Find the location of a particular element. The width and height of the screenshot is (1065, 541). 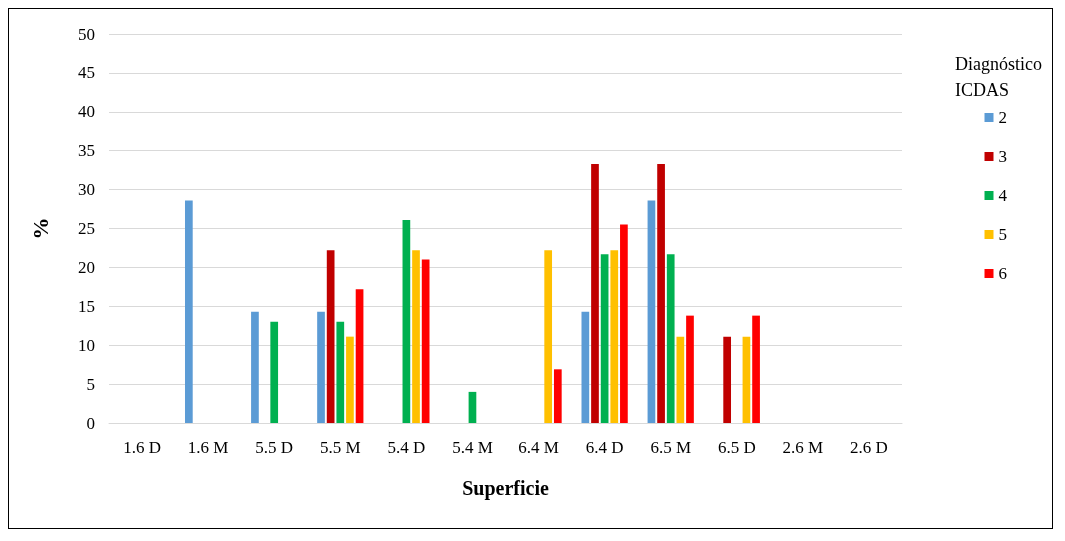

x-tick-label: 5.5 D is located at coordinates (274, 447).